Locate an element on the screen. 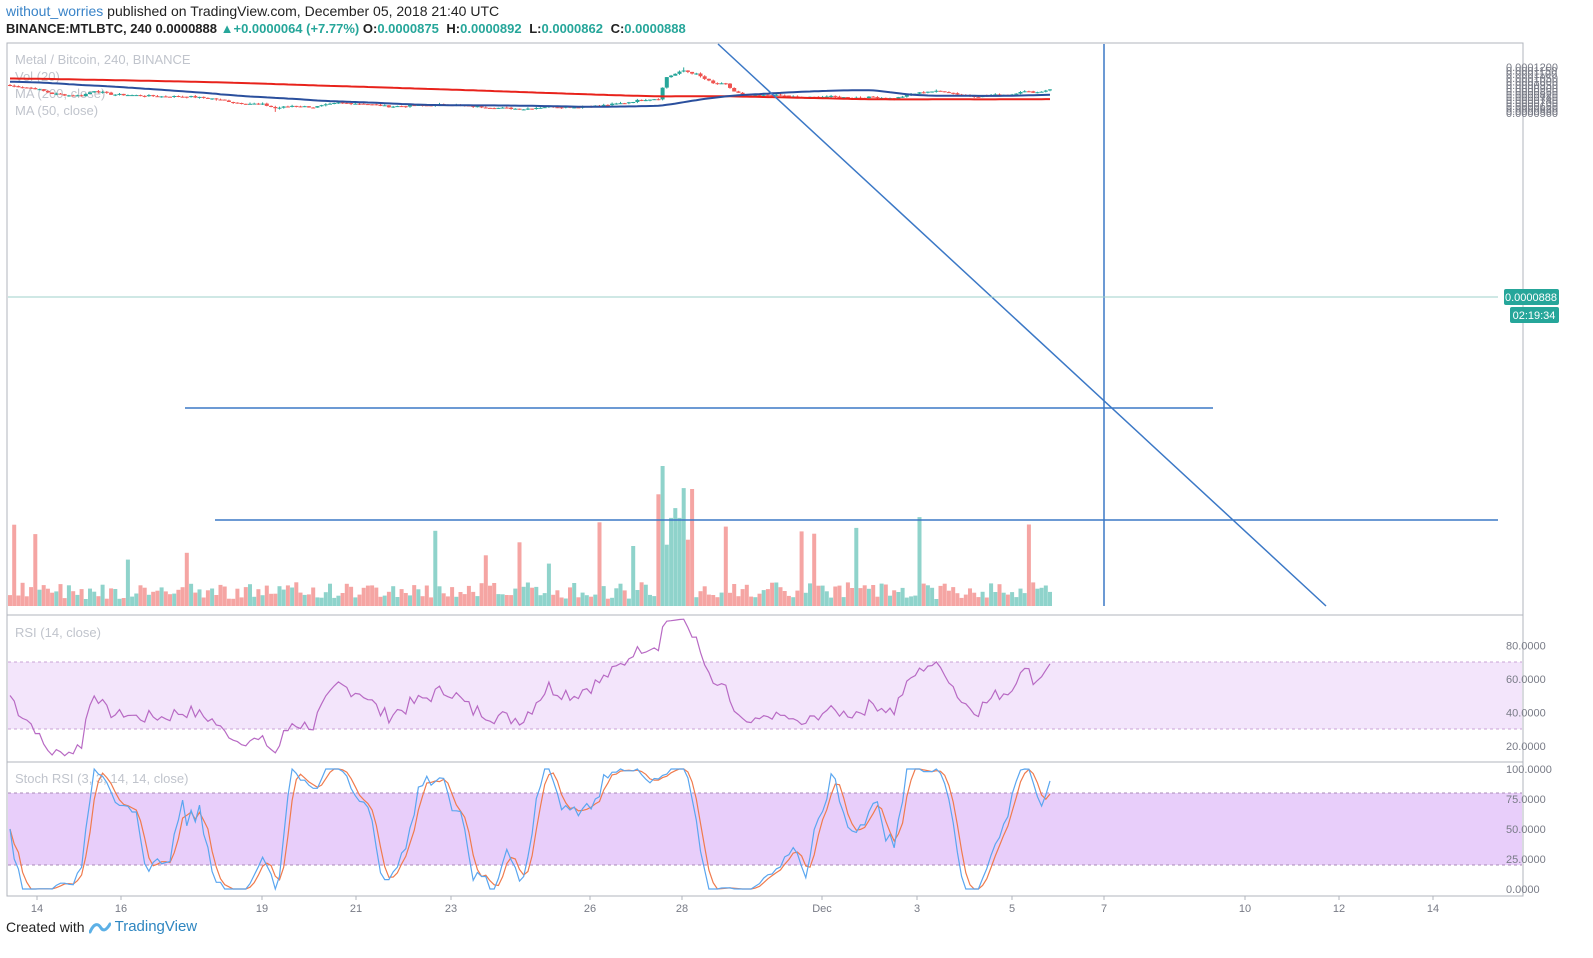 This screenshot has width=1593, height=958. tradingview-brand: TradingView is located at coordinates (156, 926).